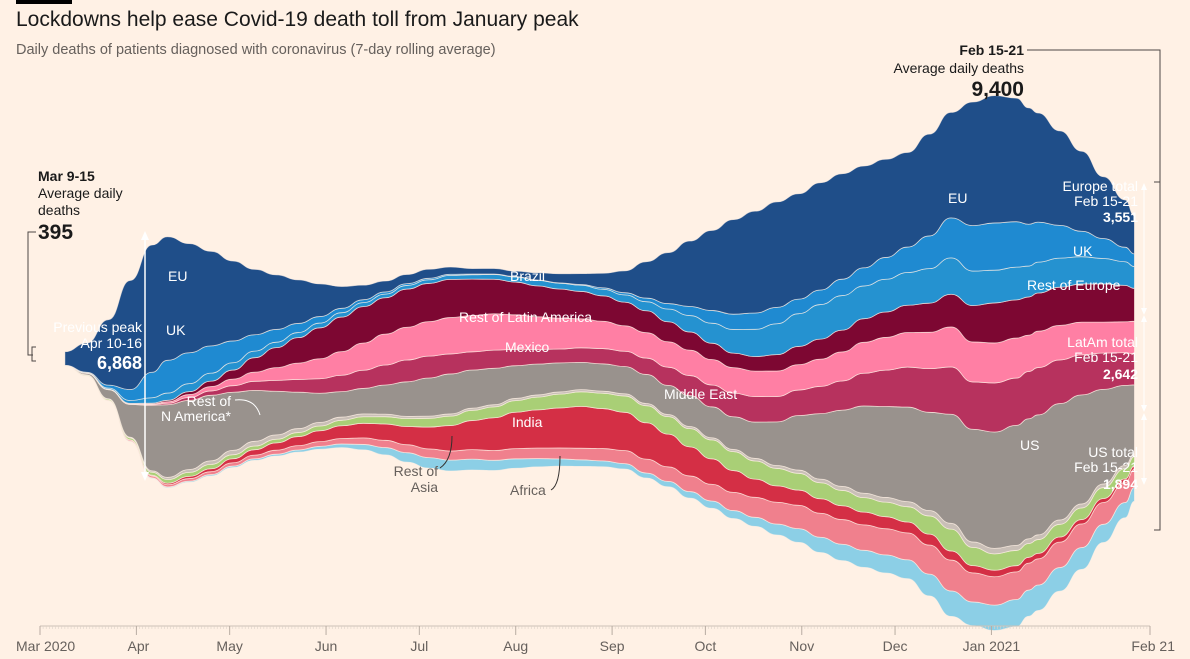 This screenshot has width=1190, height=659. Describe the element at coordinates (419, 646) in the screenshot. I see `x-tick-label: Jul` at that location.